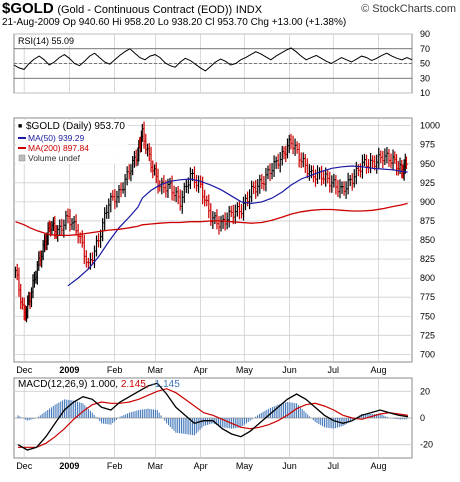 The image size is (460, 482). I want to click on legend-volume-swatch, so click(22, 158).